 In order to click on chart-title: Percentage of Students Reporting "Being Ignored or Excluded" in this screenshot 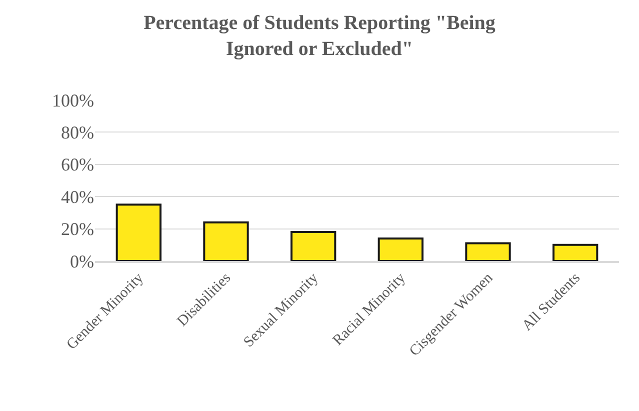, I will do `click(320, 36)`.